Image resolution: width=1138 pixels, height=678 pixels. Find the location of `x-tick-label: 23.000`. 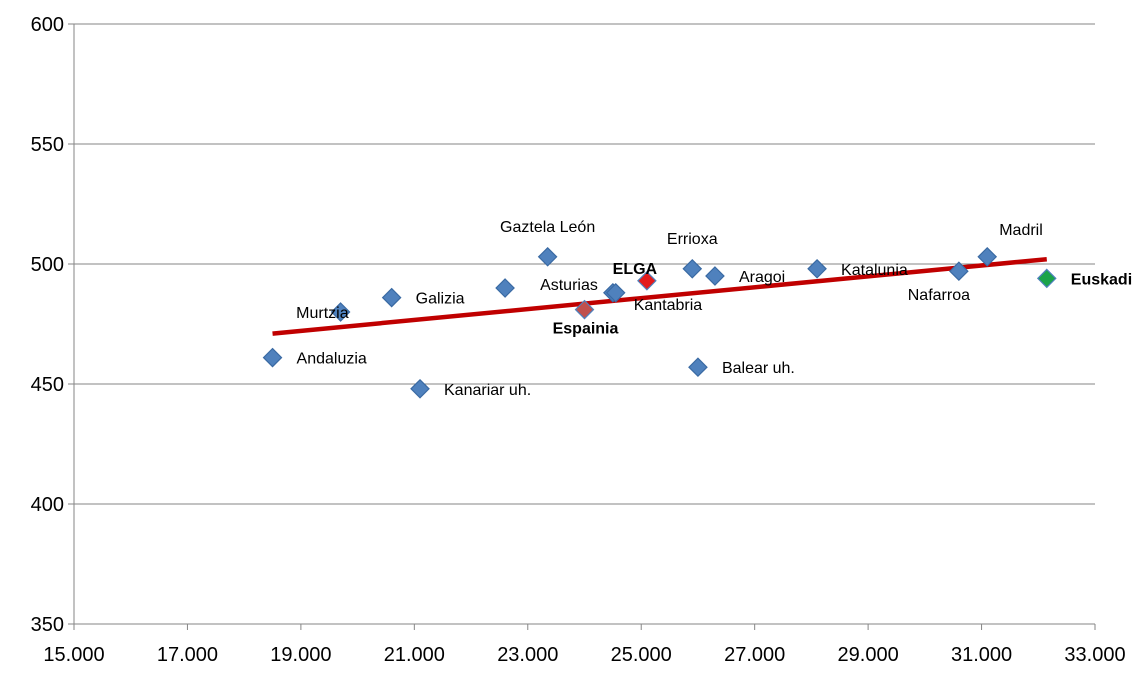

x-tick-label: 23.000 is located at coordinates (527, 655).